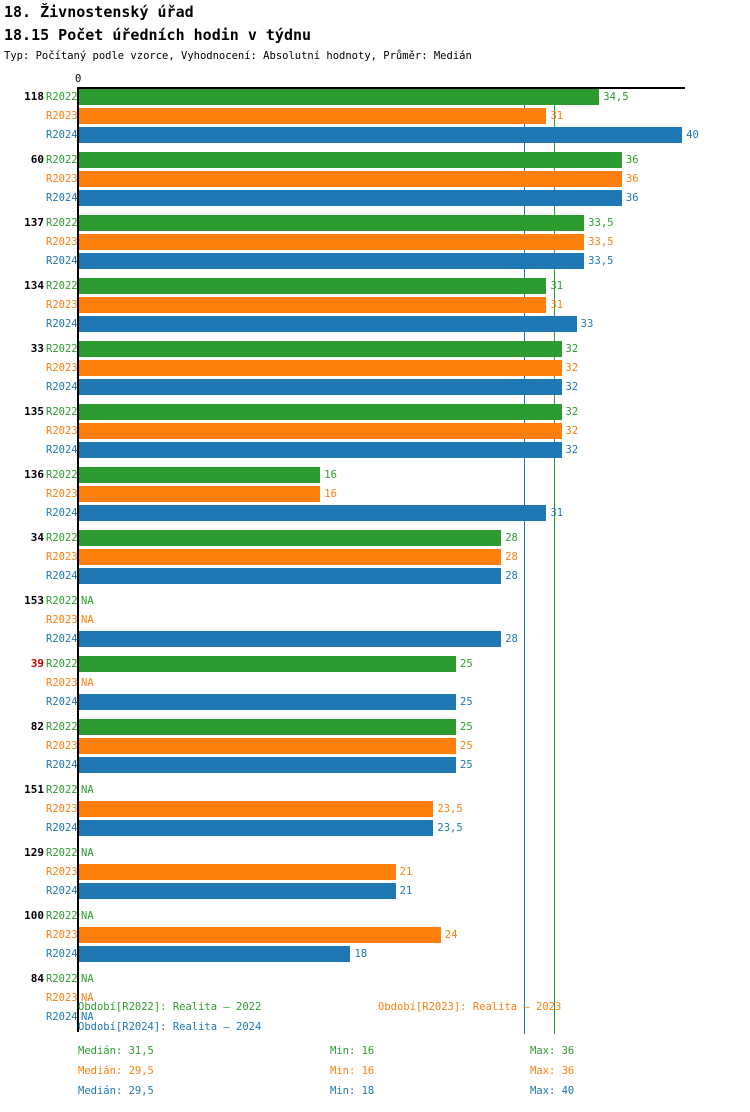 The image size is (750, 1112). Describe the element at coordinates (37, 537) in the screenshot. I see `category-label: 34` at that location.